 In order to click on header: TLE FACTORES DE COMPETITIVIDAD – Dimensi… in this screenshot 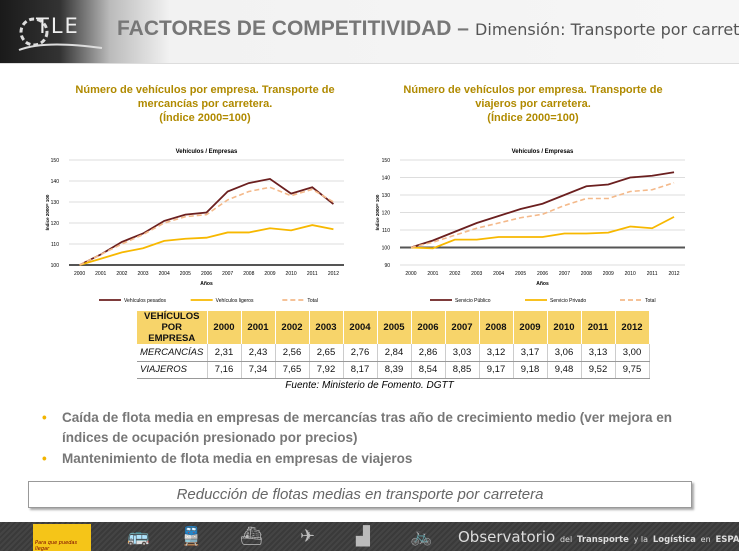, I will do `click(369, 32)`.